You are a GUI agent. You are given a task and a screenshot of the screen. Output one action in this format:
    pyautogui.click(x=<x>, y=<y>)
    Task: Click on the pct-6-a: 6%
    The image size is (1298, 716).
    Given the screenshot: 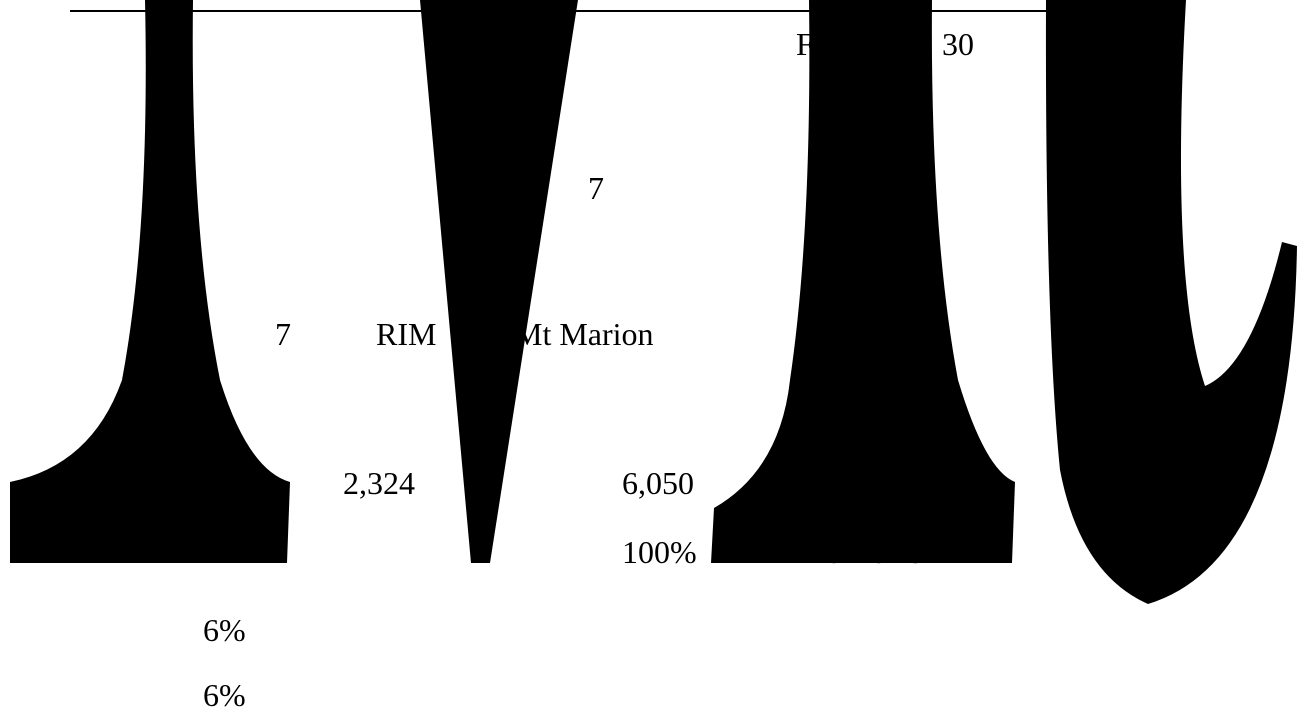 What is the action you would take?
    pyautogui.click(x=224, y=630)
    